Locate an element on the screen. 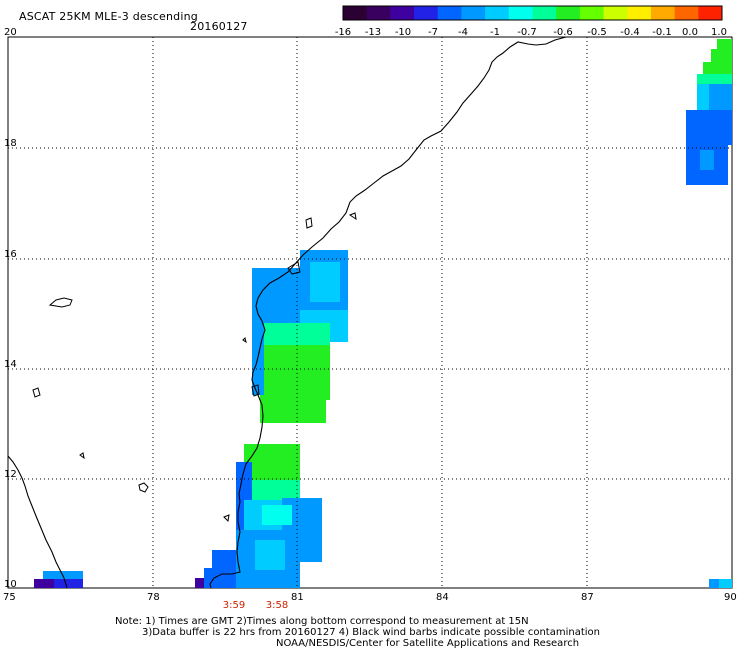 The width and height of the screenshot is (740, 650). x-tick-label: 90 is located at coordinates (730, 597).